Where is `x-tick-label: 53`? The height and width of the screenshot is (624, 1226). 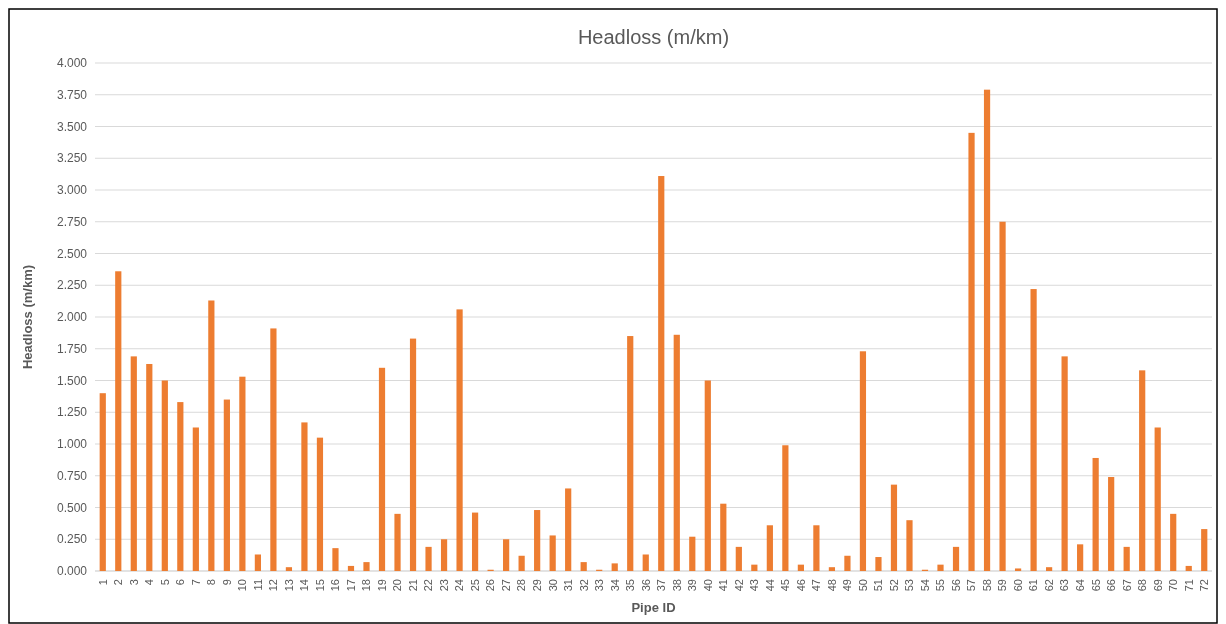
x-tick-label: 53 is located at coordinates (909, 585).